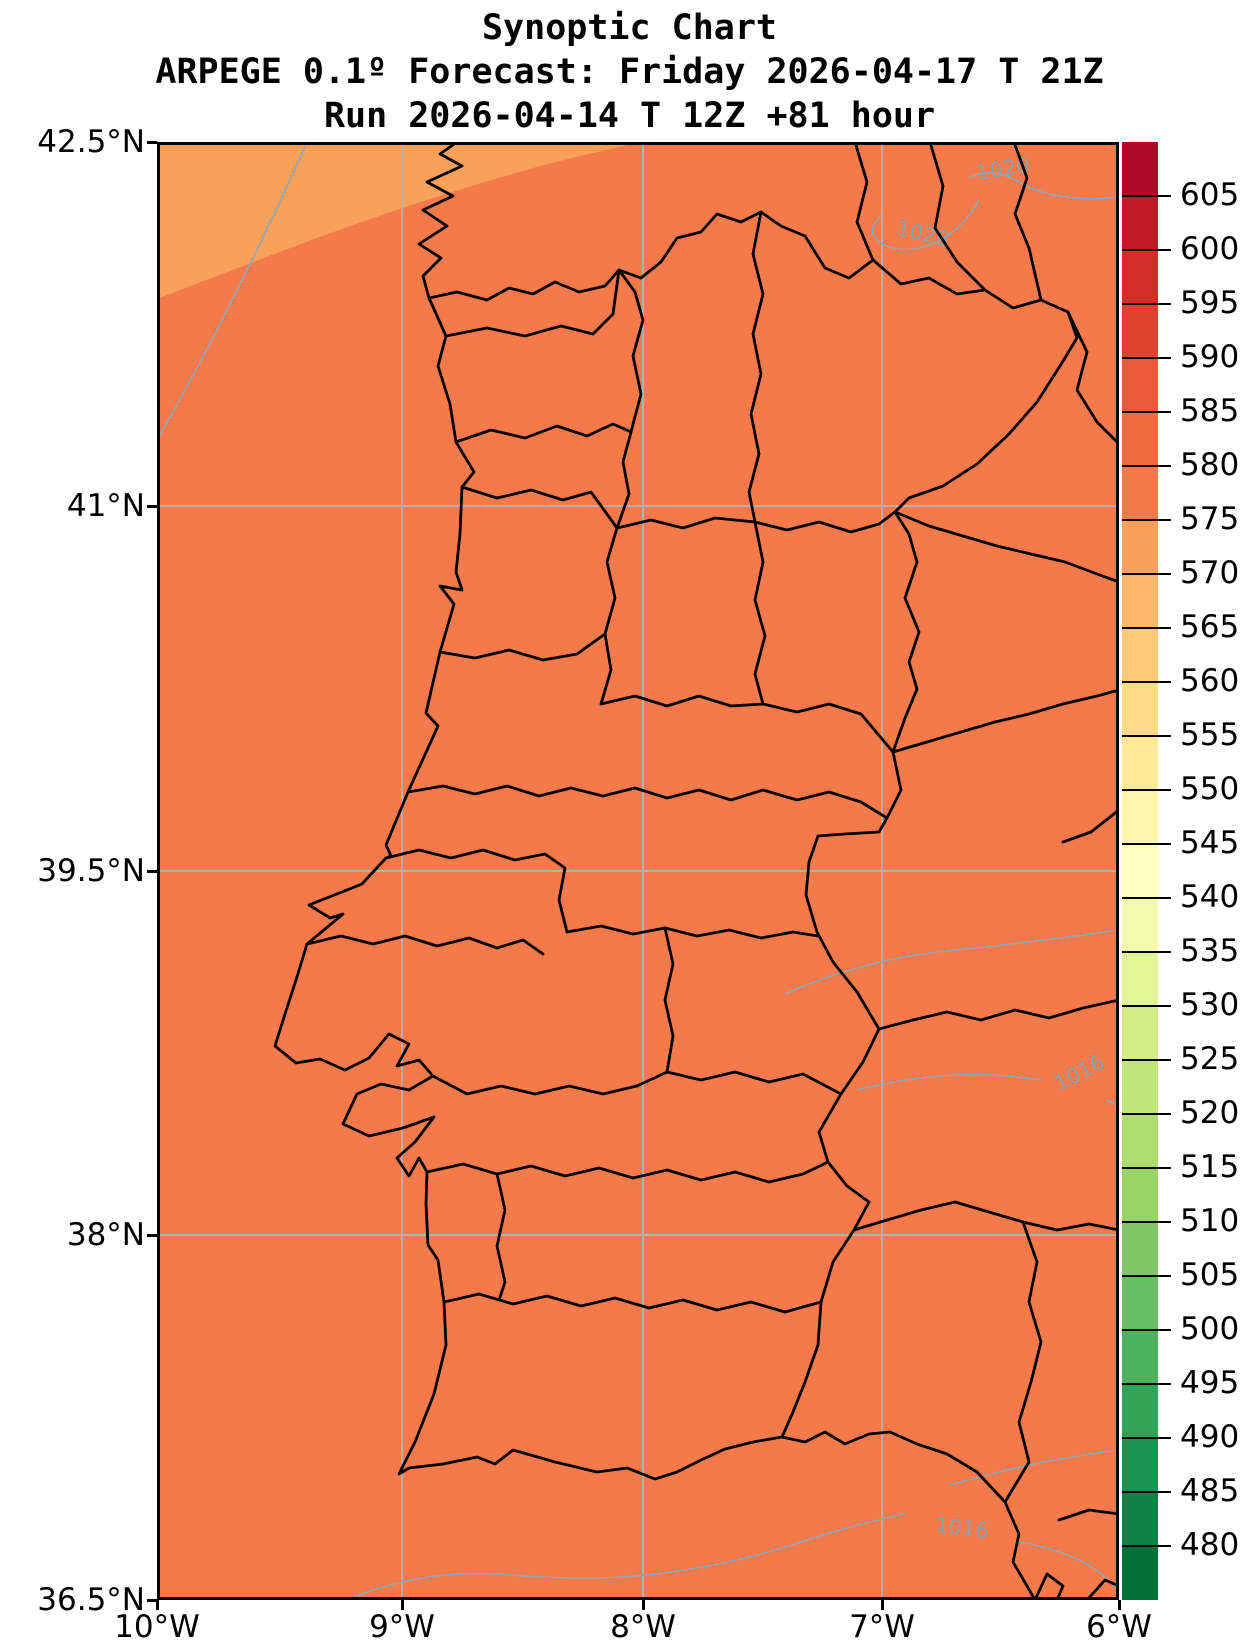 The width and height of the screenshot is (1259, 1648). I want to click on colorbar-label-495: 495, so click(1210, 1383).